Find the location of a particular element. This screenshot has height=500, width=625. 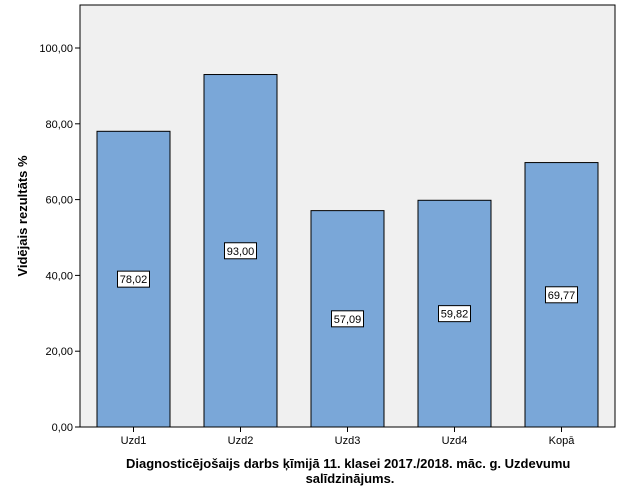

y-axis-title: Vidējais rezultāts % is located at coordinates (22, 216).